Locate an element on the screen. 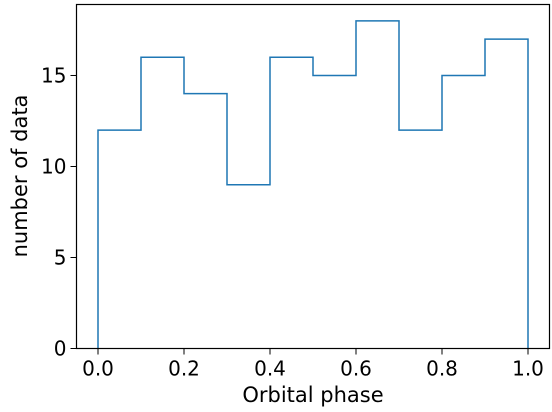 The image size is (552, 412). x-tick-label: 0.0 is located at coordinates (98, 369).